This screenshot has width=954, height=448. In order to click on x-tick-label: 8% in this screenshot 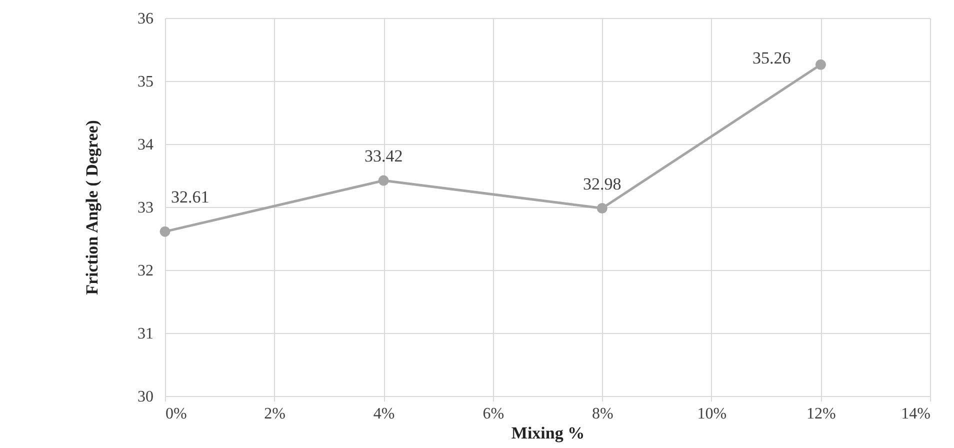, I will do `click(603, 414)`.